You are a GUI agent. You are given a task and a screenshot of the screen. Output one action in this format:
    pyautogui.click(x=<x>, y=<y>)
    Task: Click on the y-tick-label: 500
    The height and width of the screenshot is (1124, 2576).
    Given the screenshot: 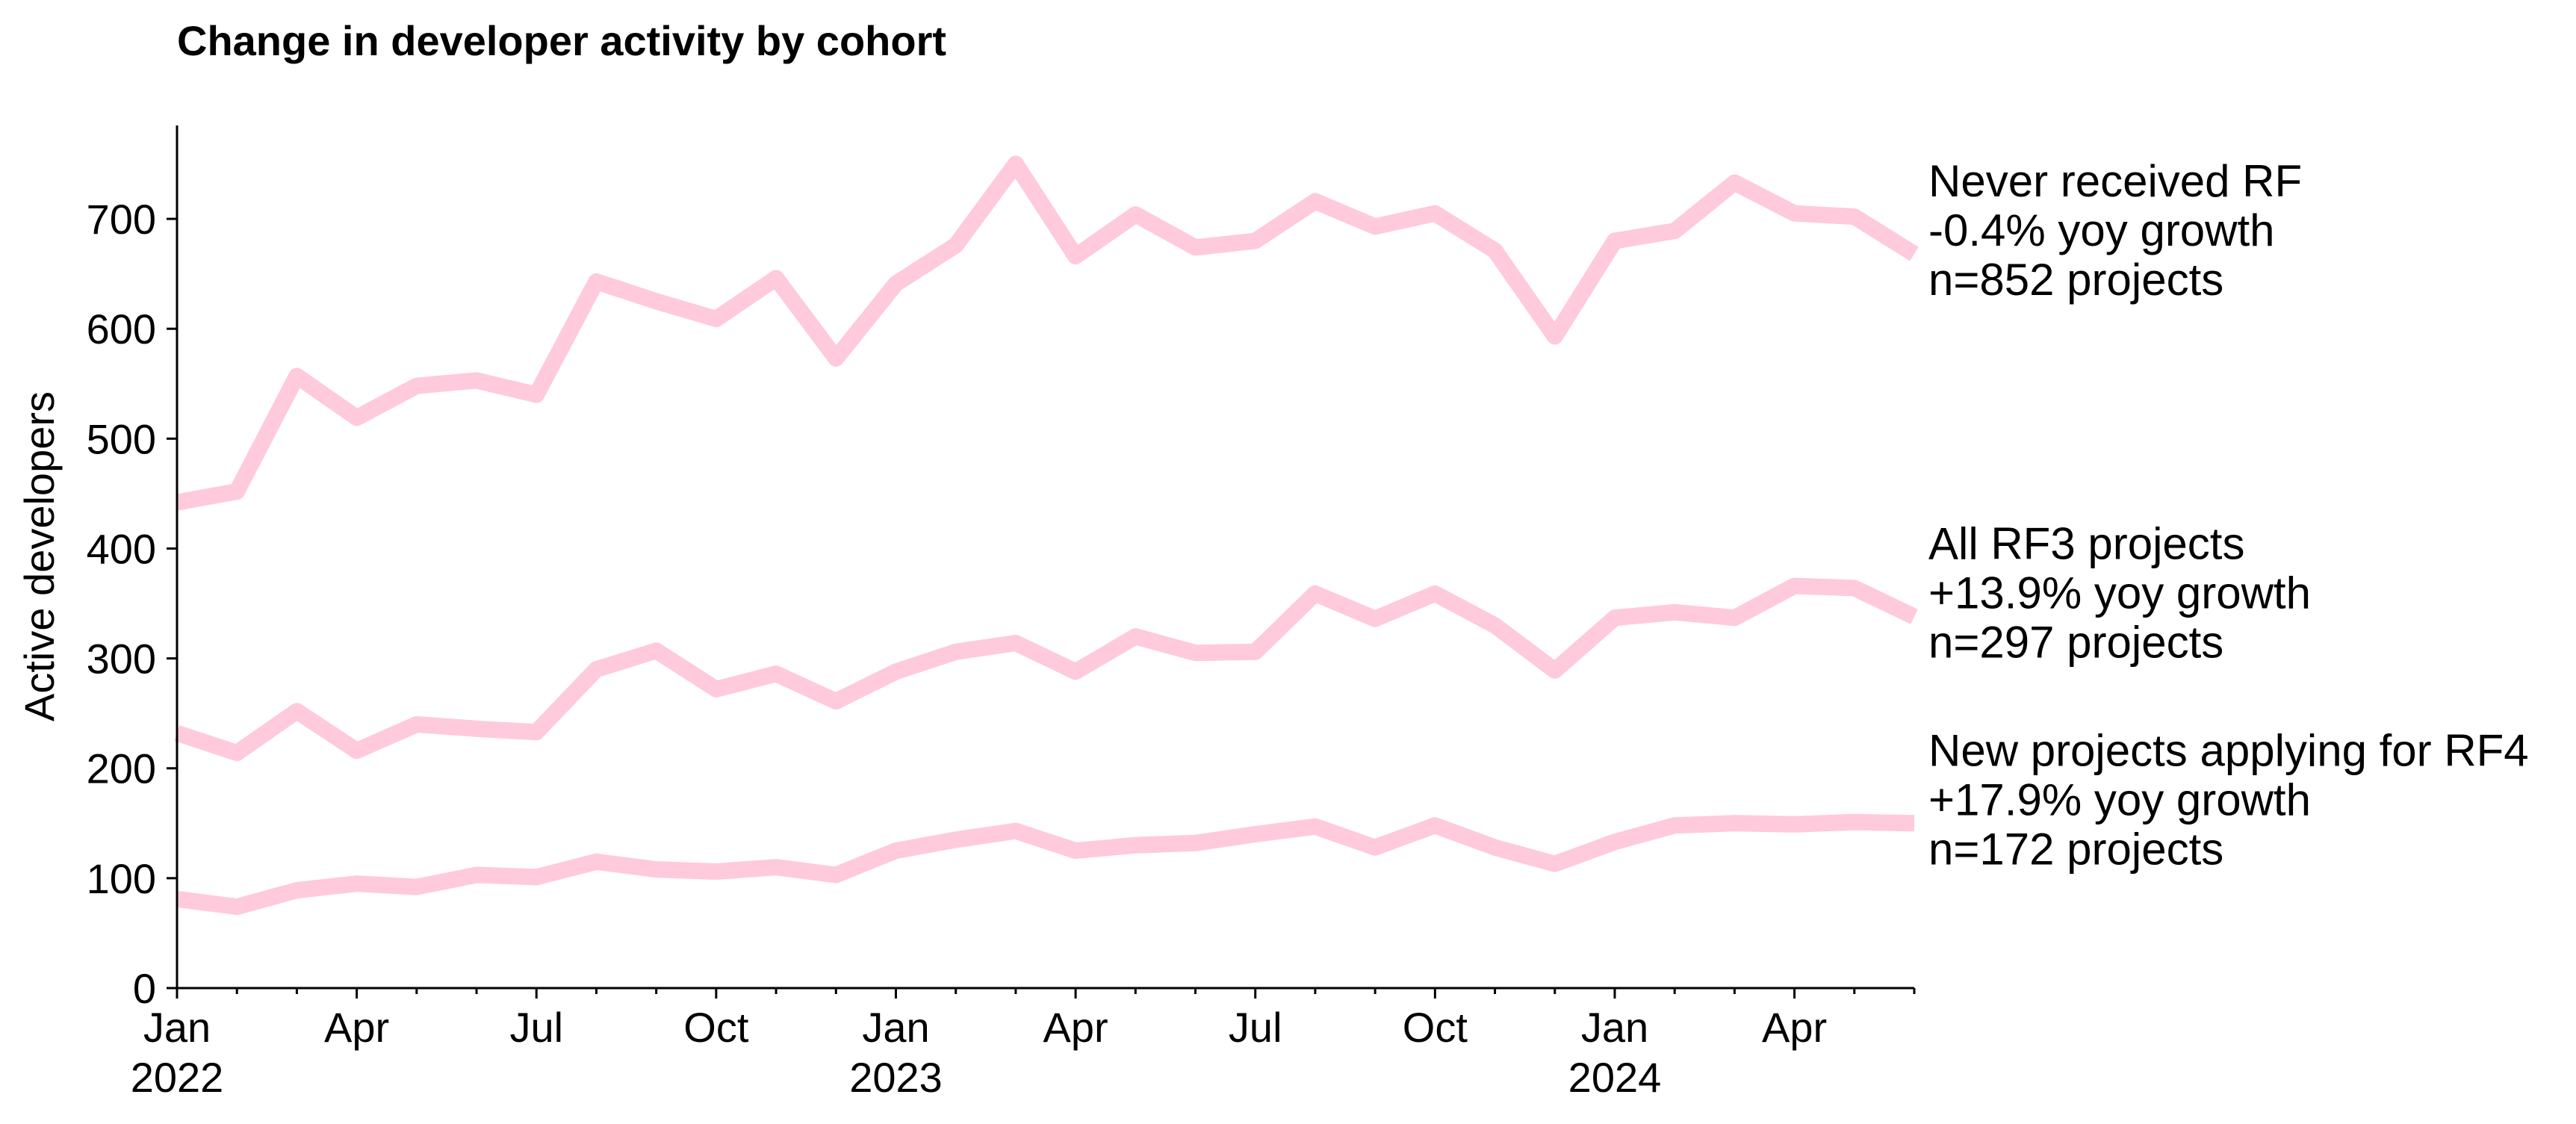 What is the action you would take?
    pyautogui.click(x=121, y=439)
    